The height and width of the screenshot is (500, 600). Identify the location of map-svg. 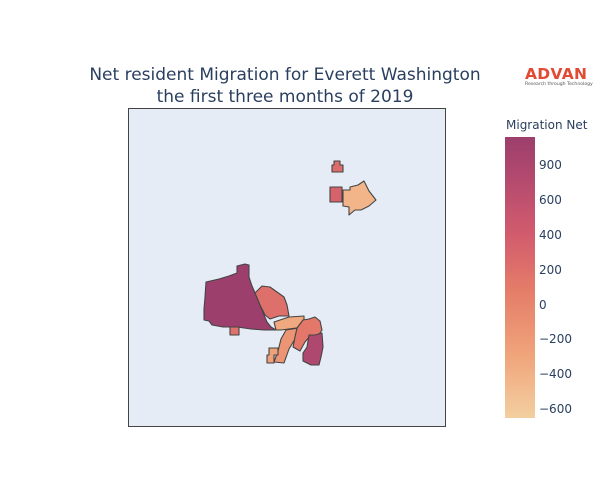
(290, 263).